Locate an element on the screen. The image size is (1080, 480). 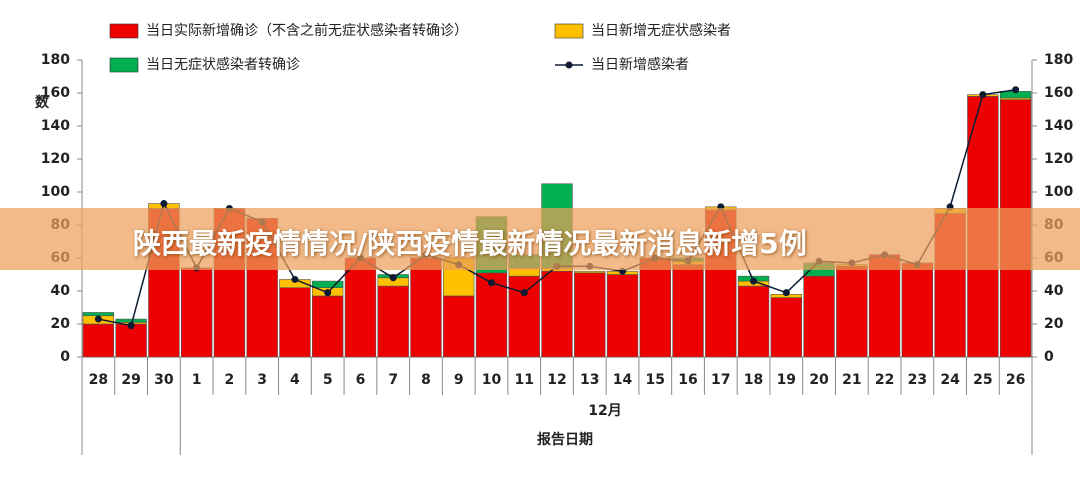
x-tick-label: 29 is located at coordinates (130, 380).